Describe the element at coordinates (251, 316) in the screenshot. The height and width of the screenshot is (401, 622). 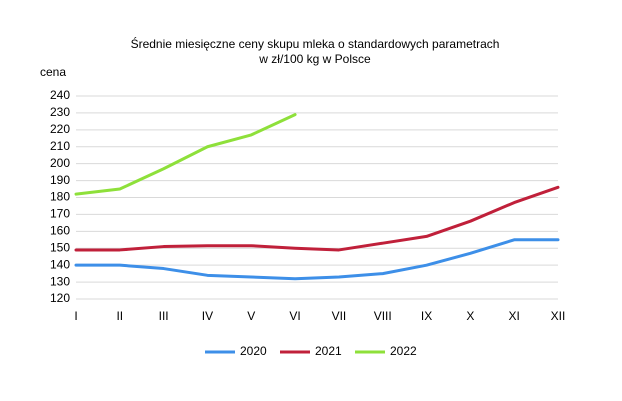
I see `x-tick-label: V` at that location.